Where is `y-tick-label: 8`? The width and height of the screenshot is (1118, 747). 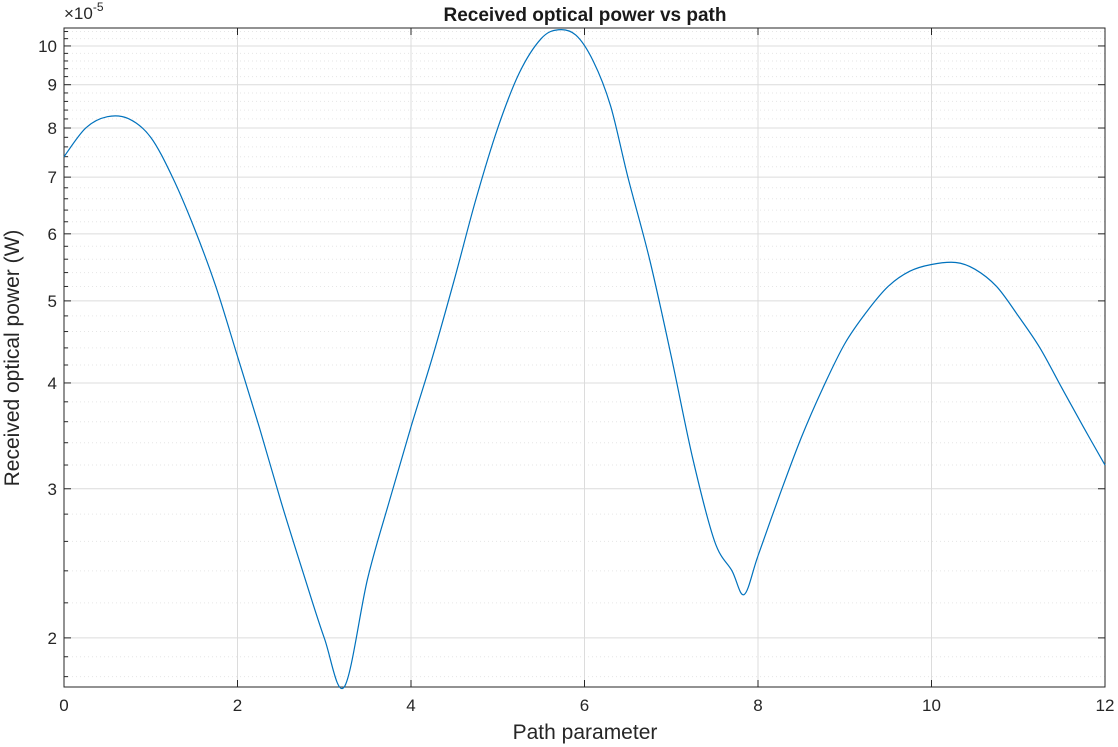 y-tick-label: 8 is located at coordinates (52, 128).